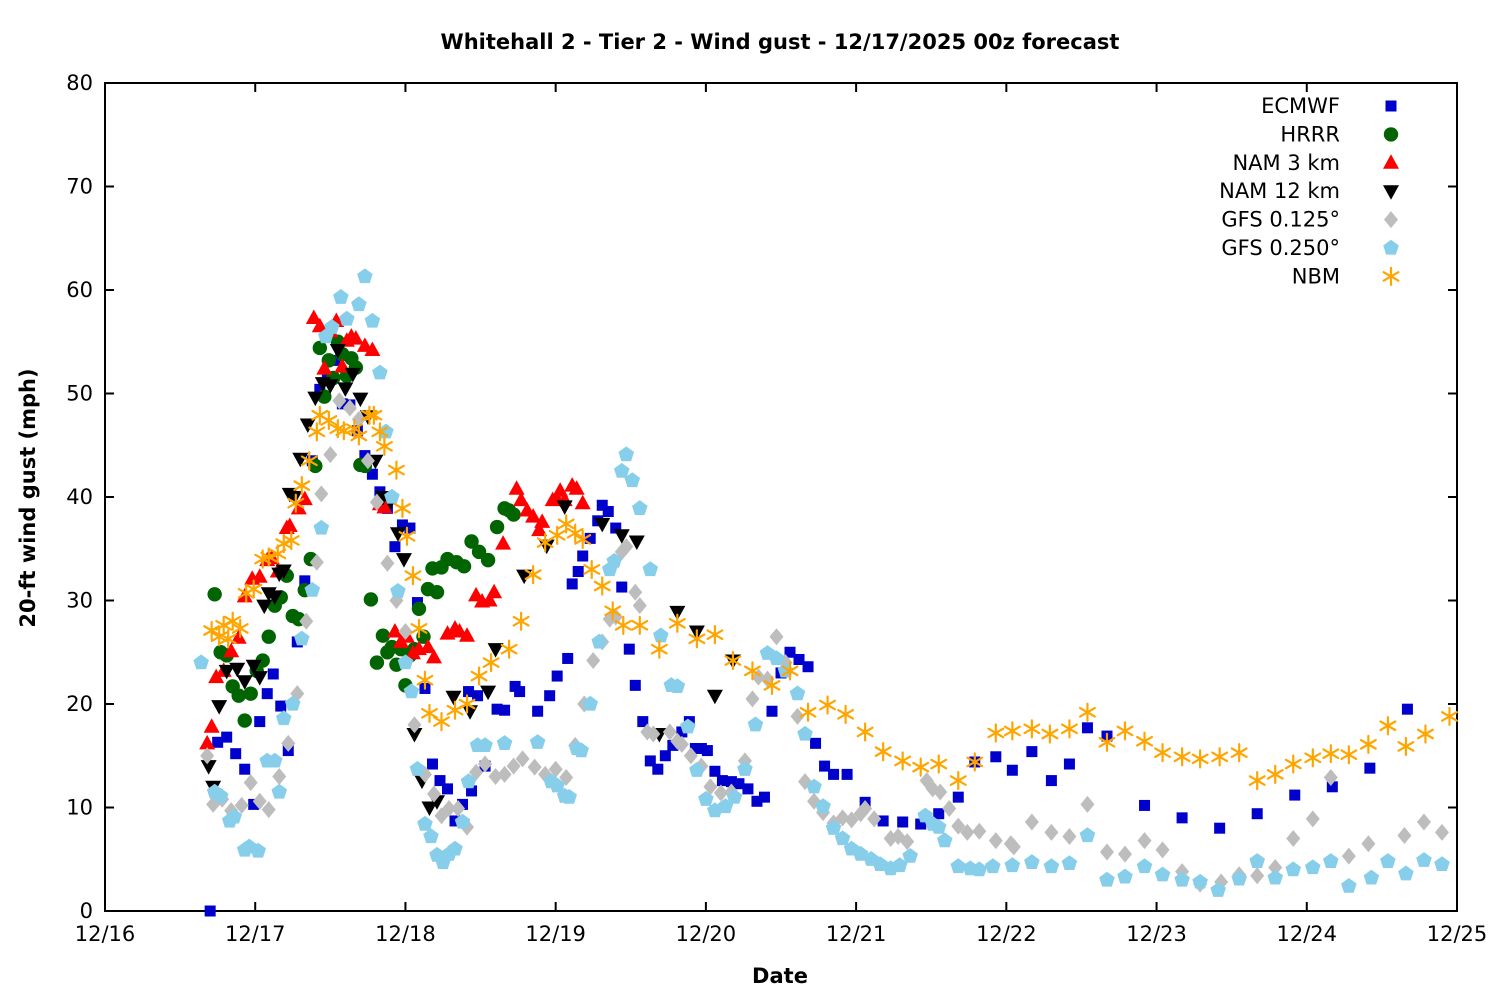 Image resolution: width=1500 pixels, height=1004 pixels. I want to click on legend-marker-nam-3-km, so click(1391, 161).